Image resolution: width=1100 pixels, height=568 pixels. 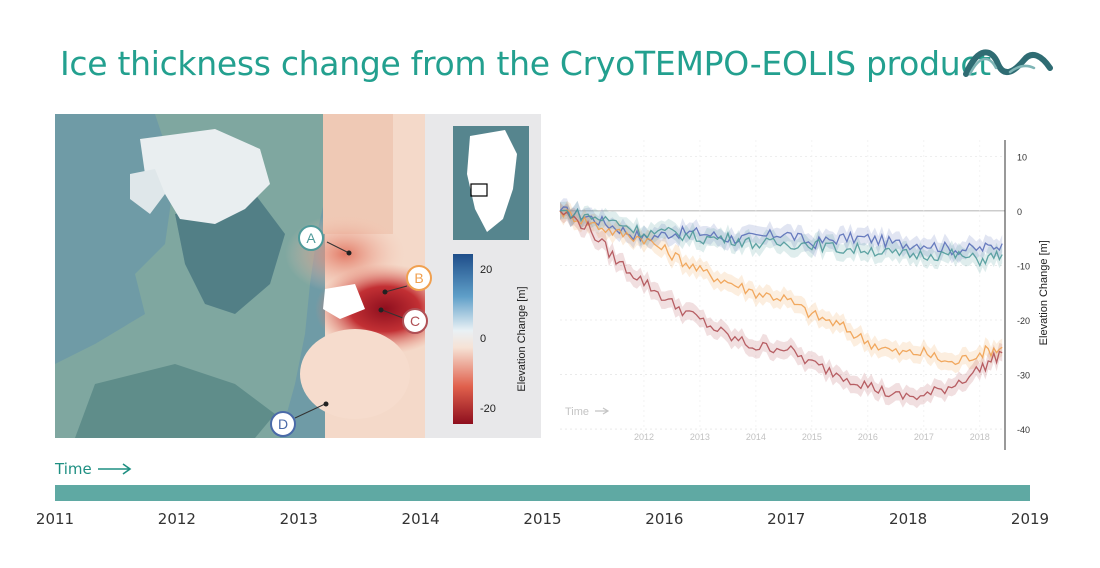 I want to click on y-tick-label: 10, so click(x=1022, y=157).